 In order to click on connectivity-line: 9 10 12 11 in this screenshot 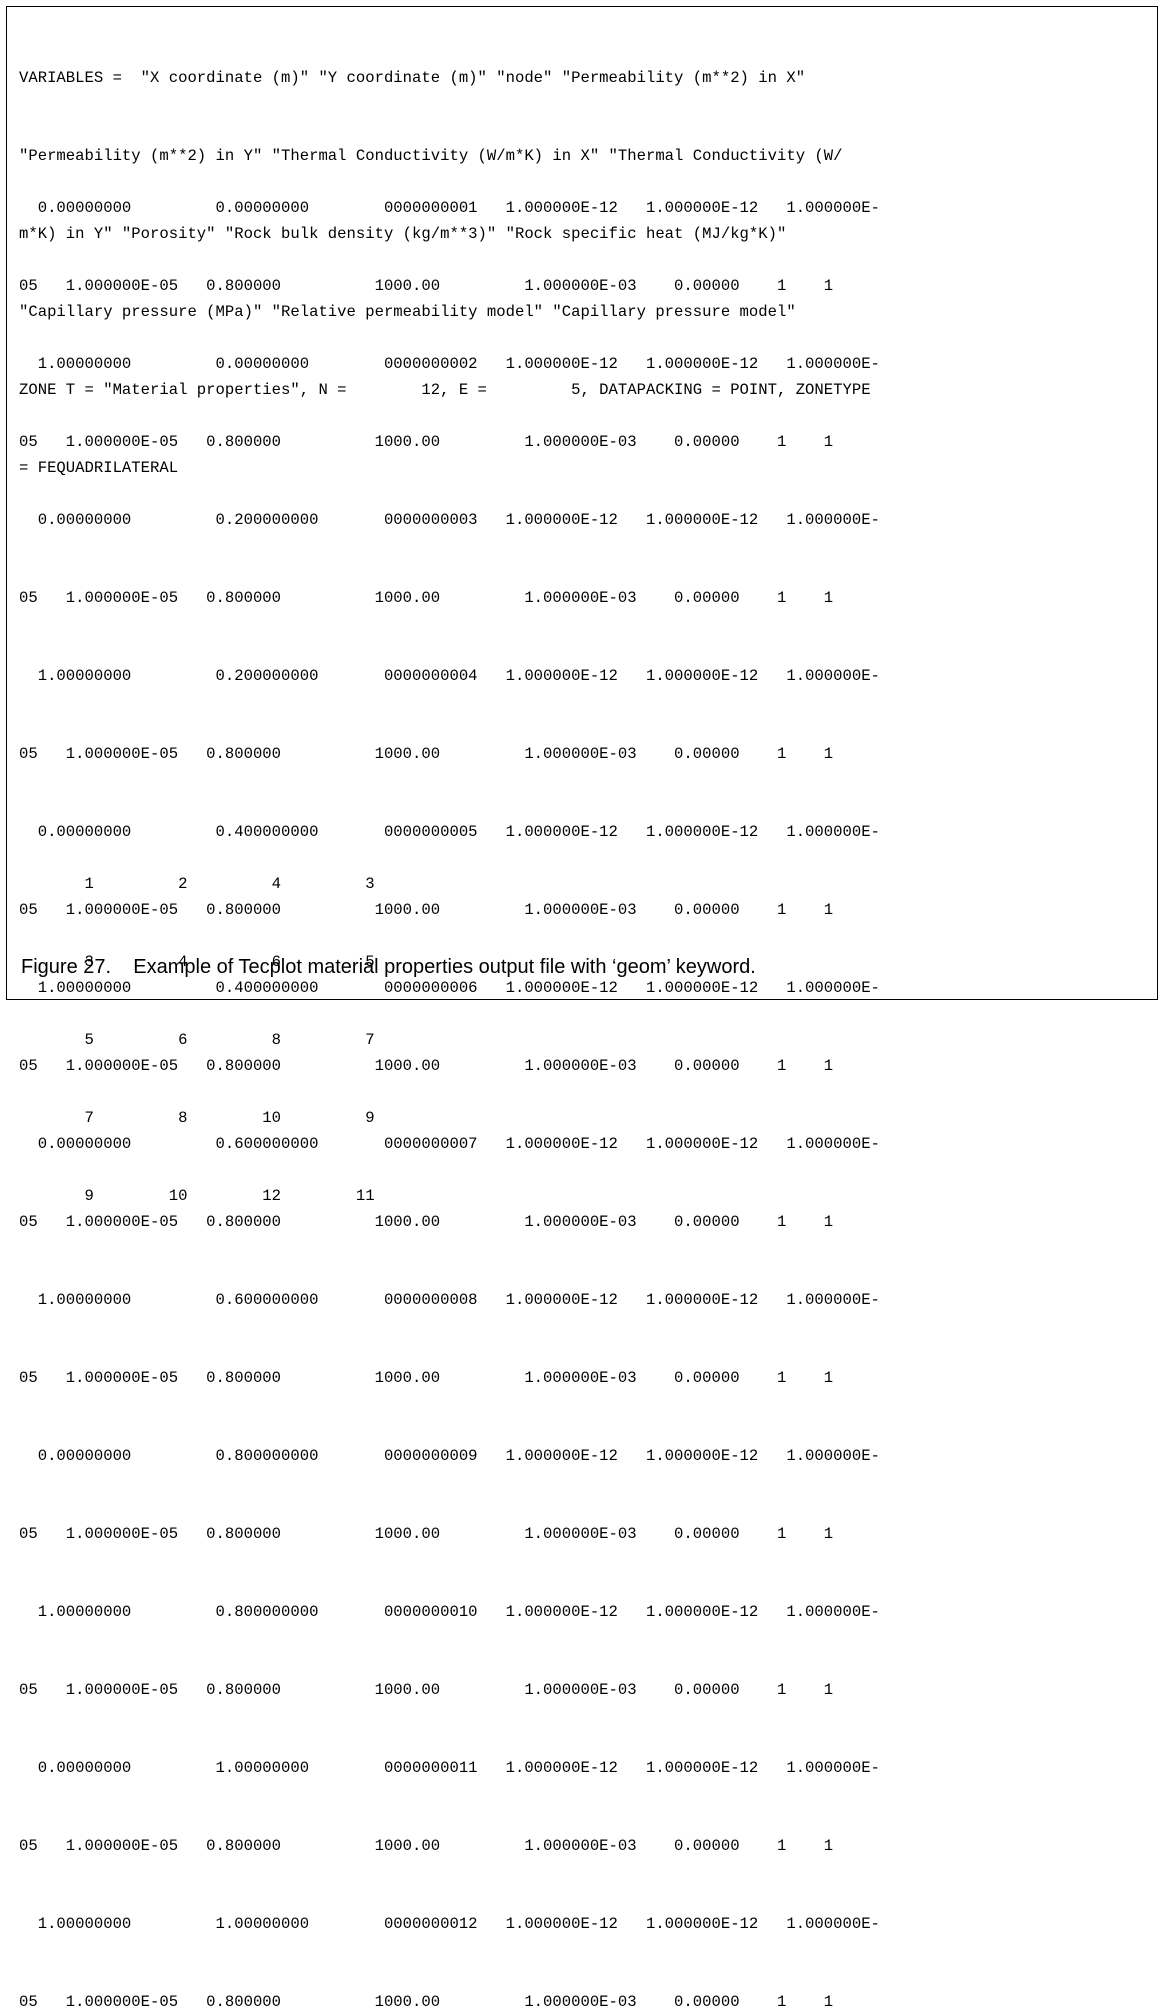, I will do `click(197, 1196)`.